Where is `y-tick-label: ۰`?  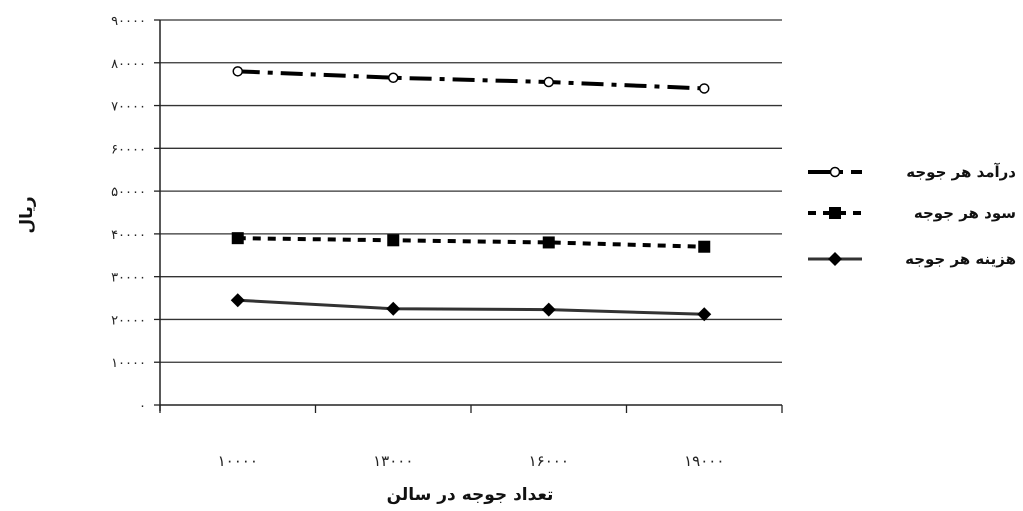 y-tick-label: ۰ is located at coordinates (142, 406).